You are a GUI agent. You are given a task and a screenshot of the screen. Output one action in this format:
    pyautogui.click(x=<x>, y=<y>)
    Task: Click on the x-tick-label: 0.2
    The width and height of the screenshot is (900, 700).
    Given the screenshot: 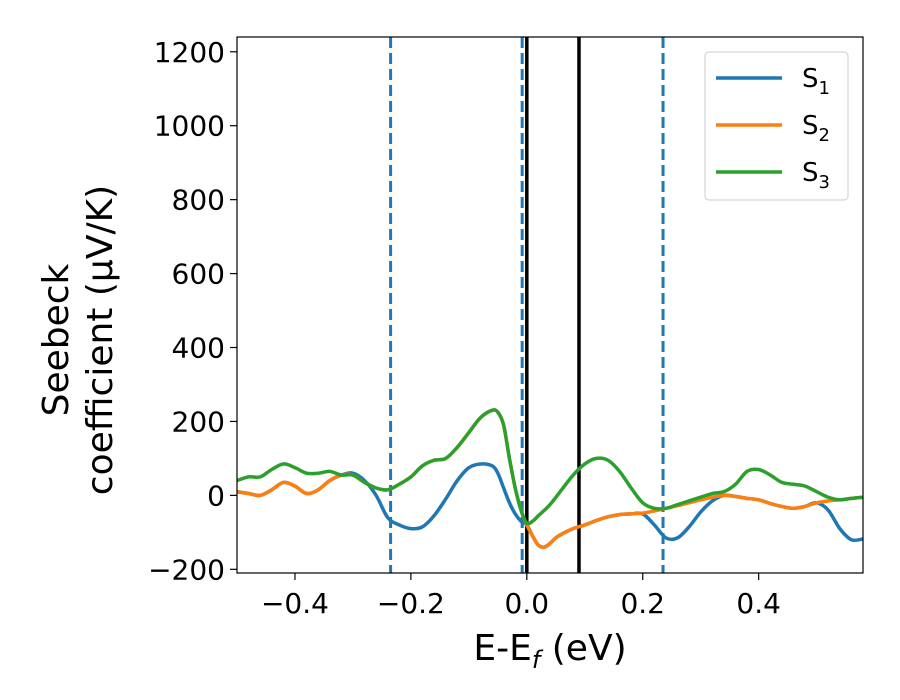 What is the action you would take?
    pyautogui.click(x=642, y=603)
    